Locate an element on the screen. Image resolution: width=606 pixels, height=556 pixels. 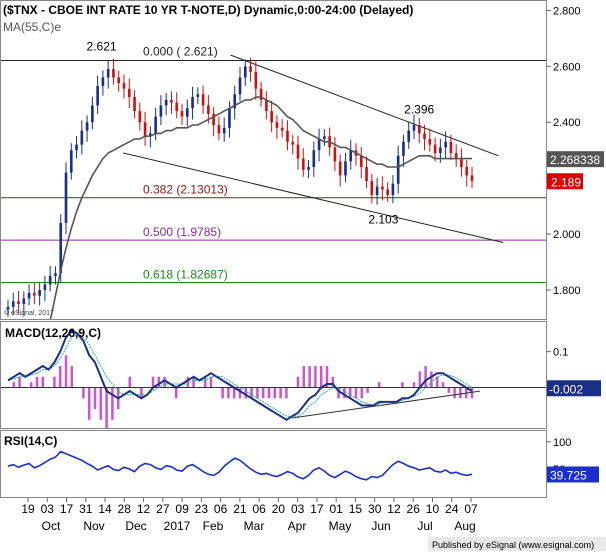
x-day-label: 26 is located at coordinates (414, 509).